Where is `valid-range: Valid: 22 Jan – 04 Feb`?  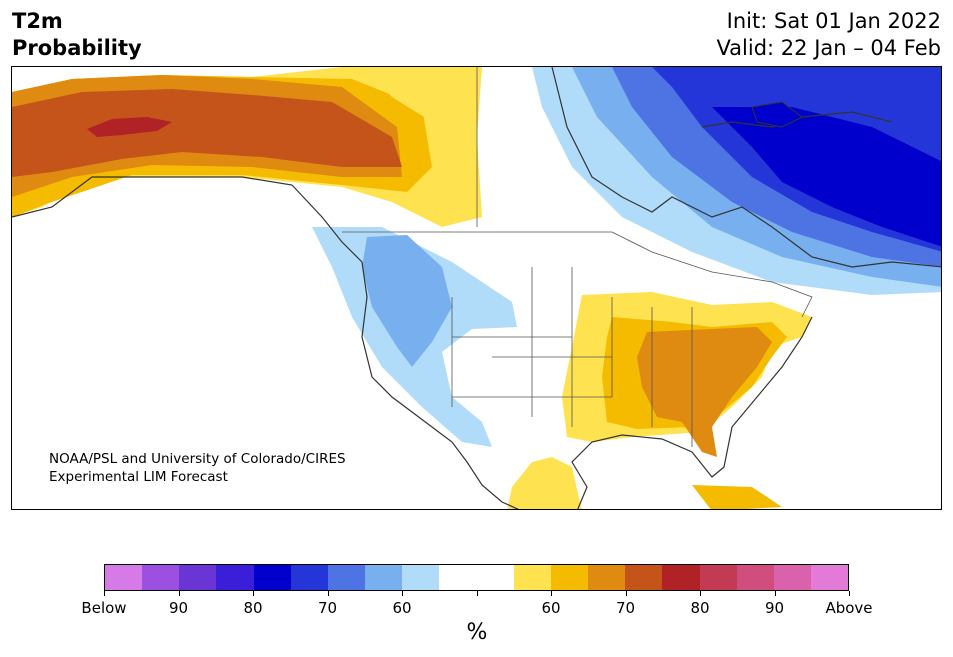 valid-range: Valid: 22 Jan – 04 Feb is located at coordinates (828, 48).